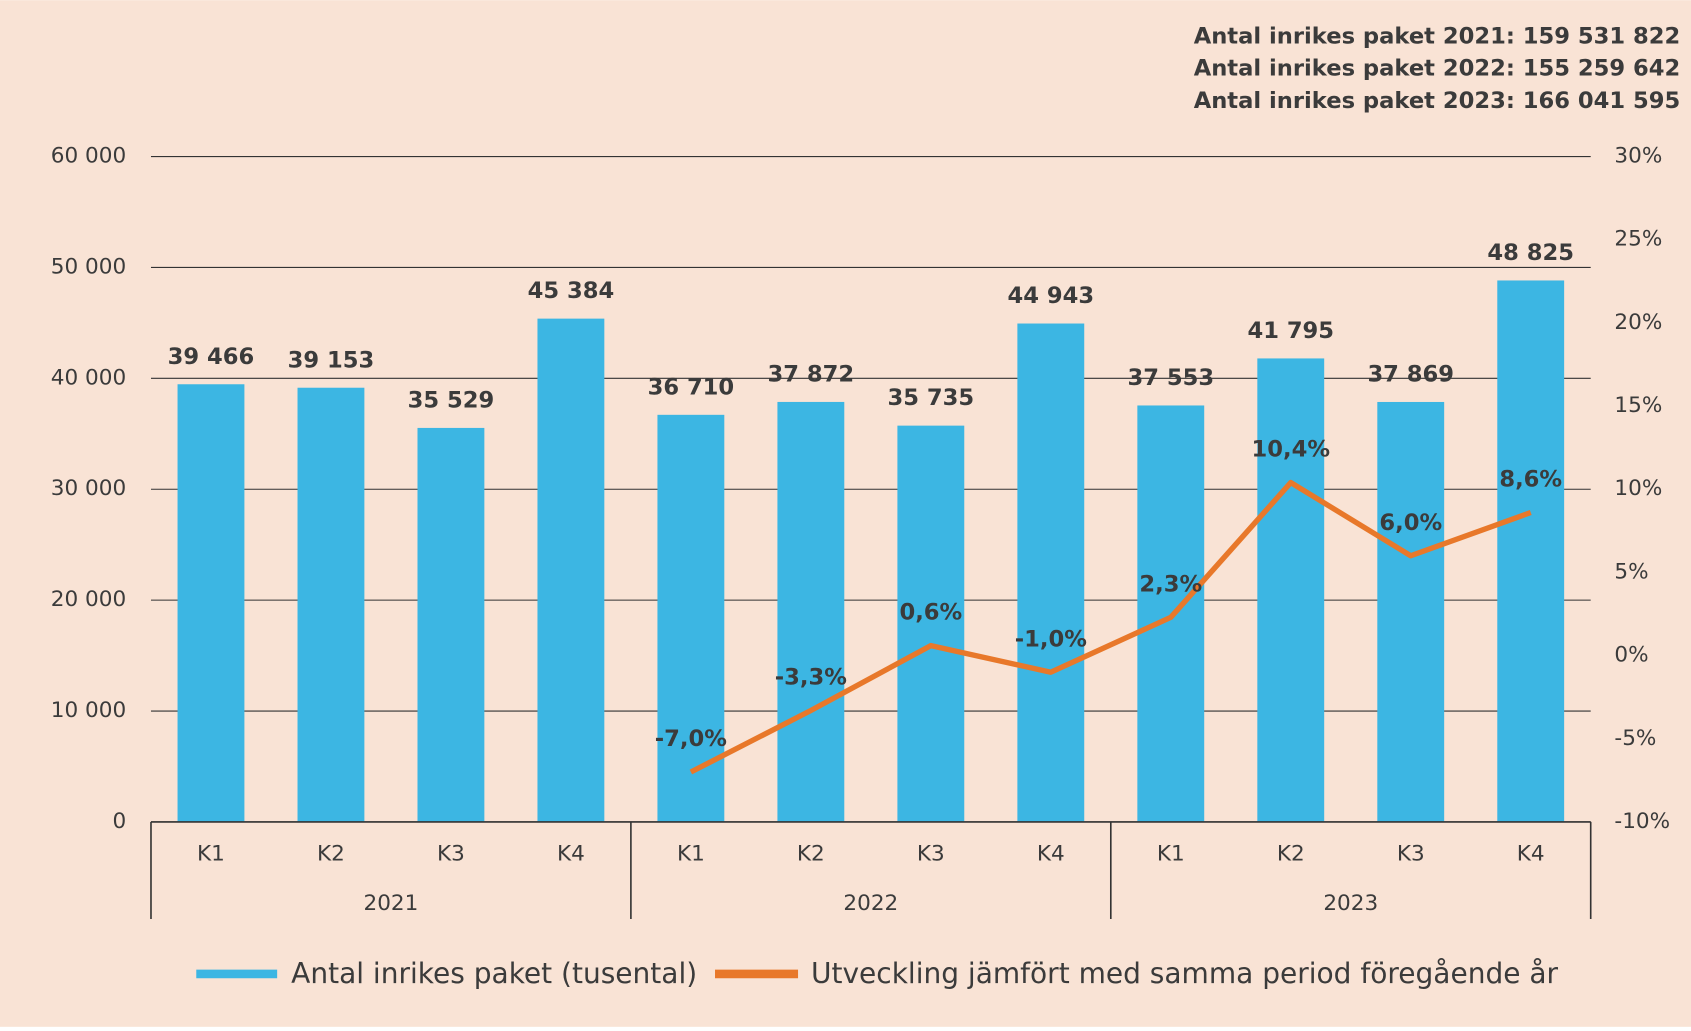 This screenshot has width=1691, height=1031. Describe the element at coordinates (391, 903) in the screenshot. I see `group-label: 2021` at that location.